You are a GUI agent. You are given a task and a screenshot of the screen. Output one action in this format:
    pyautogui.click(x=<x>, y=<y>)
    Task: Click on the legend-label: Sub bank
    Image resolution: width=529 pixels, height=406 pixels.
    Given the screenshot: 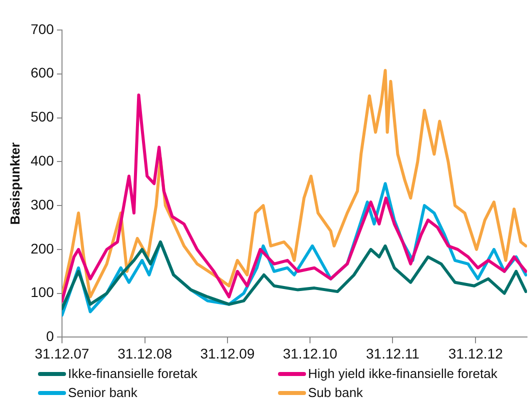 What is the action you would take?
    pyautogui.click(x=335, y=392)
    